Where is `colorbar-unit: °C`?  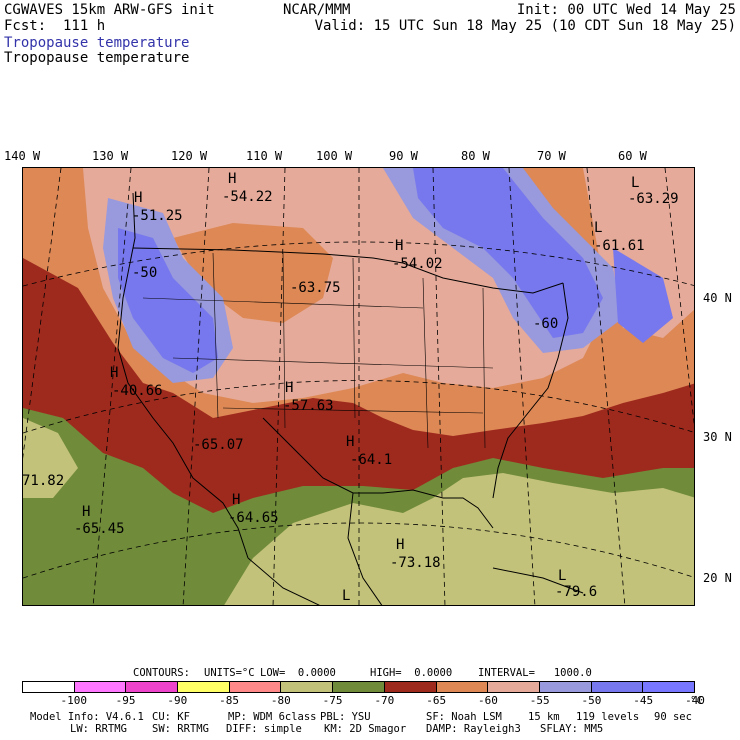
colorbar-unit: °C is located at coordinates (697, 700).